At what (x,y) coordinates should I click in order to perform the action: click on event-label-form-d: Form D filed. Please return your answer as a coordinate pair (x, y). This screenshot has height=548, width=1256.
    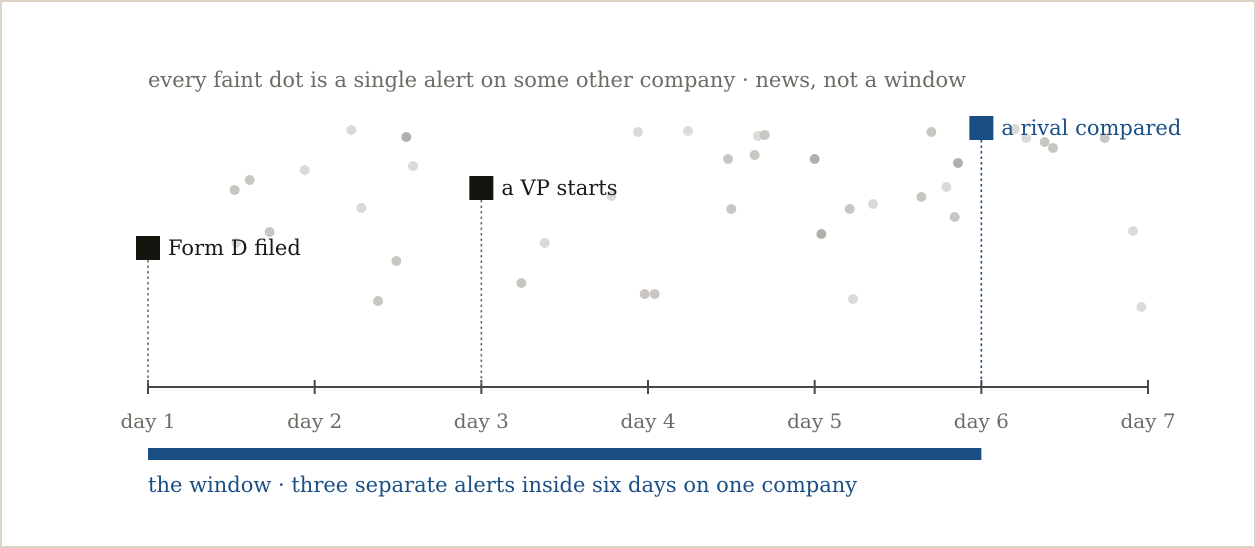
    Looking at the image, I should click on (234, 248).